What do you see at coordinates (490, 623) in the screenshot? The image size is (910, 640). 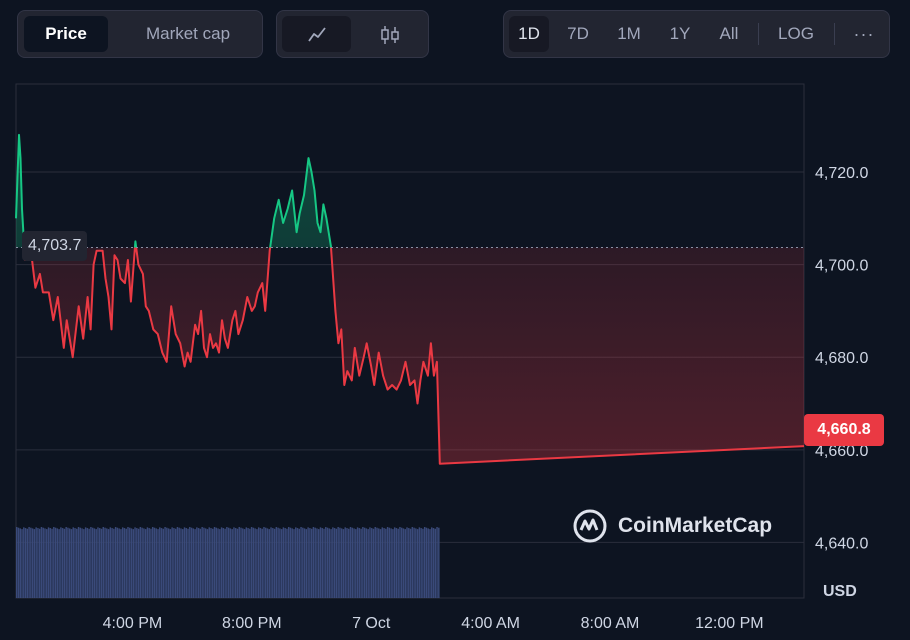 I see `x-tick-label: 4:00 AM` at bounding box center [490, 623].